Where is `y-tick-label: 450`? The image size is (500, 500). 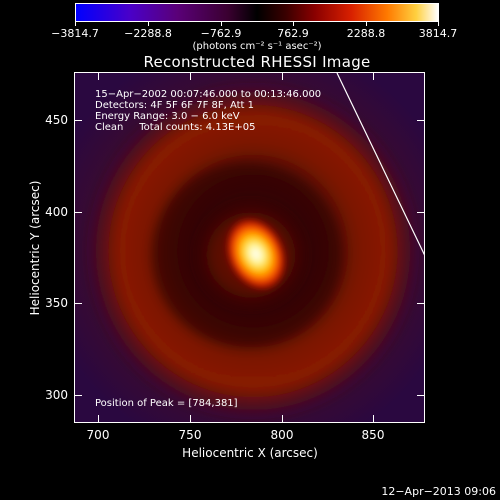
y-tick-label: 450 is located at coordinates (56, 120).